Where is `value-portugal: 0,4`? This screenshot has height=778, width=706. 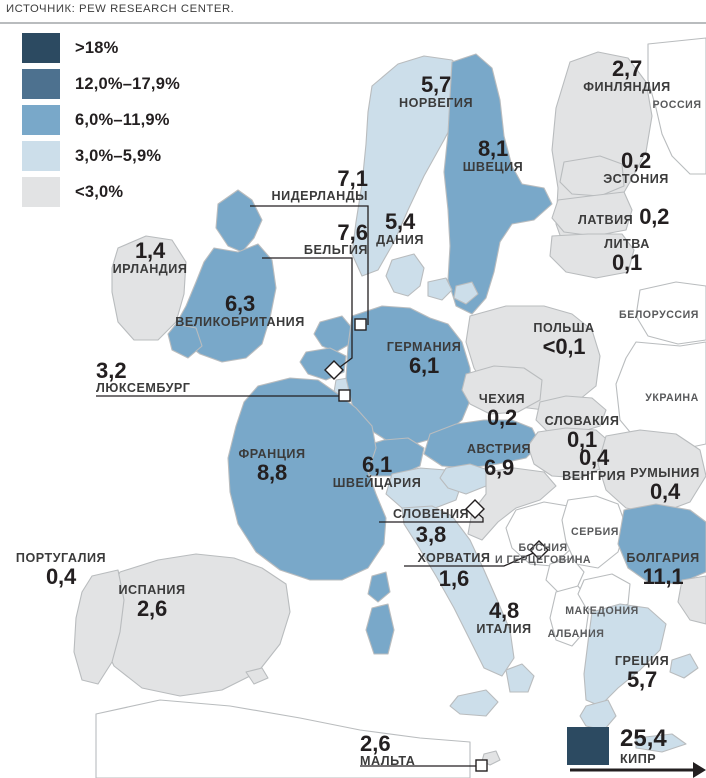
value-portugal: 0,4 is located at coordinates (61, 576).